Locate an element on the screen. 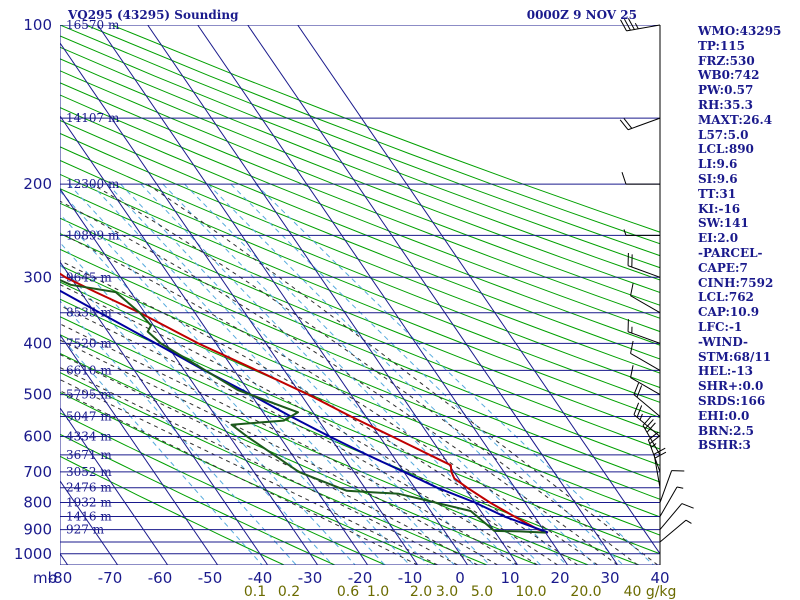  temperature-tick-label: 40 is located at coordinates (659, 578).